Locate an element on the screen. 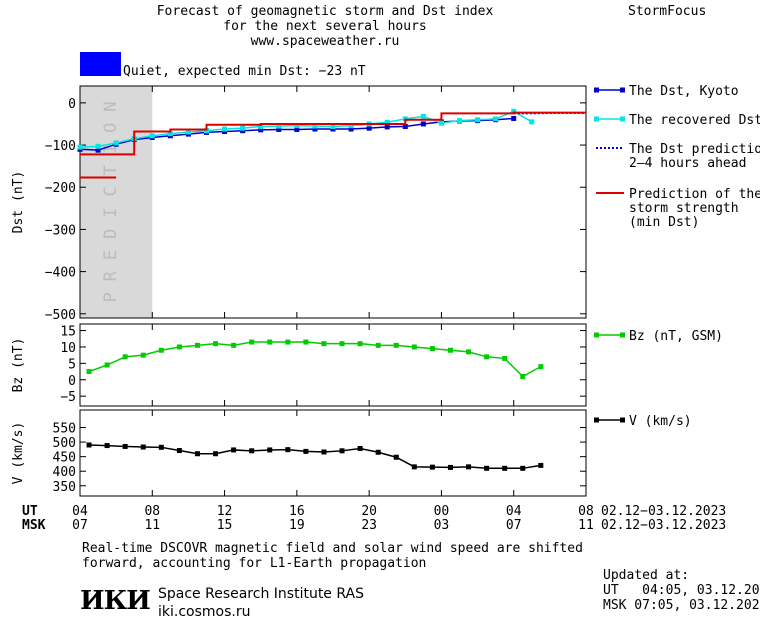 The height and width of the screenshot is (621, 760). updated-ut: UT 04:05, 03.12.2023 is located at coordinates (681, 590).